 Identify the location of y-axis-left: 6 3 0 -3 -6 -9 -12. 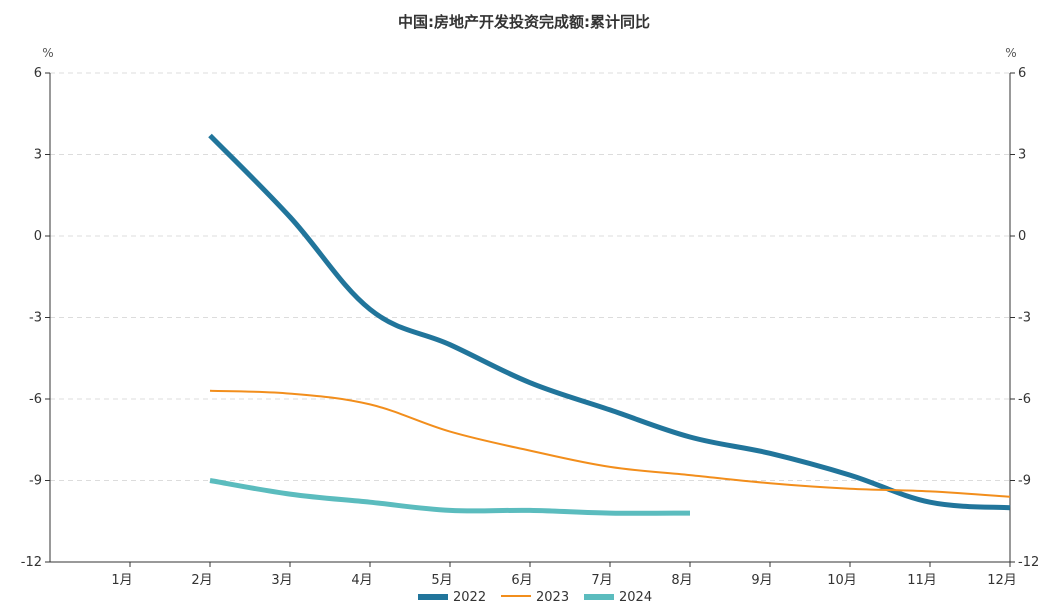
(35, 318).